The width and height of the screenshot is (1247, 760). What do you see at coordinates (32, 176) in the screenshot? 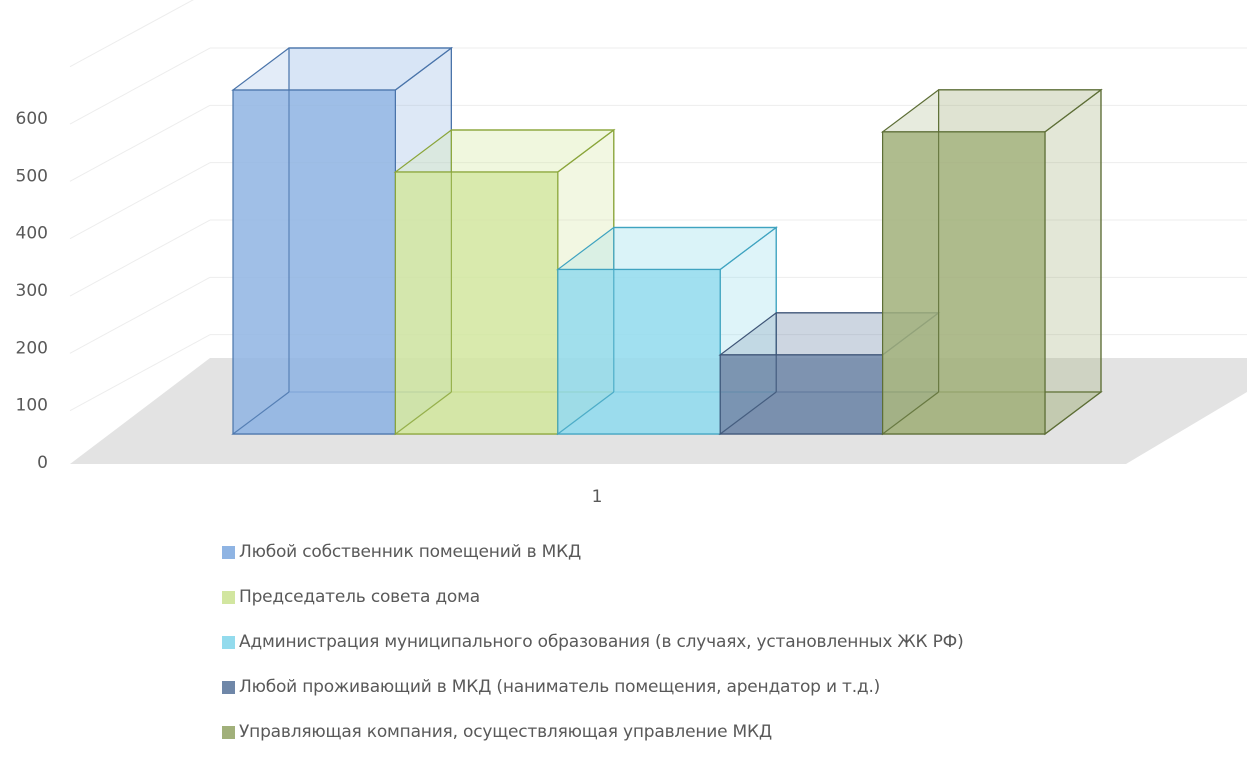
I see `y-tick-label: 500` at bounding box center [32, 176].